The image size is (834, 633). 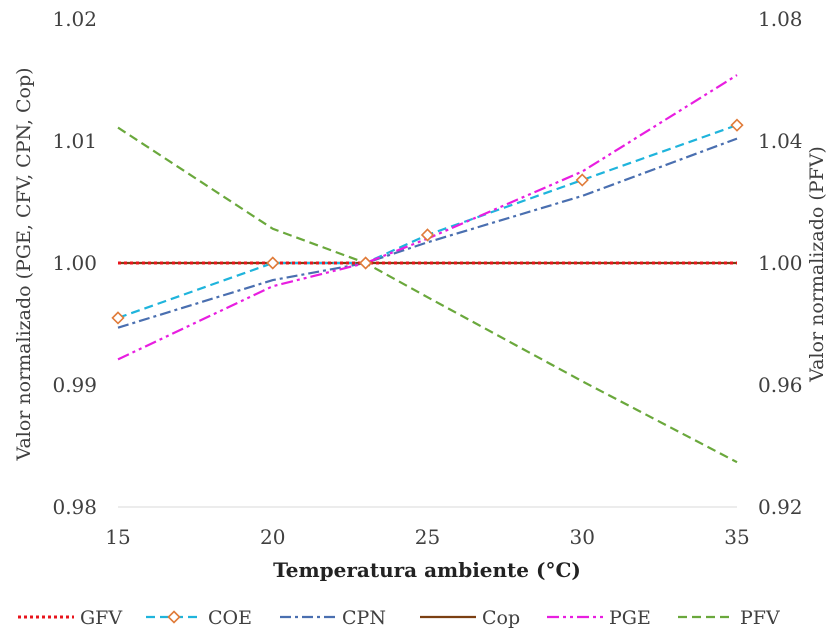 I want to click on legend-item-gfv: GFV, so click(x=70, y=618).